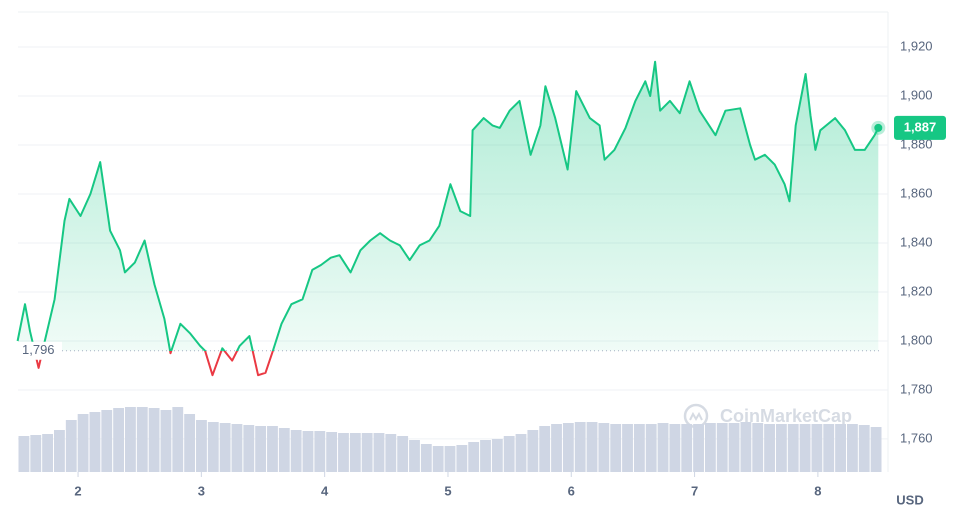 This screenshot has width=962, height=522. What do you see at coordinates (694, 490) in the screenshot?
I see `x-tick-label: 7` at bounding box center [694, 490].